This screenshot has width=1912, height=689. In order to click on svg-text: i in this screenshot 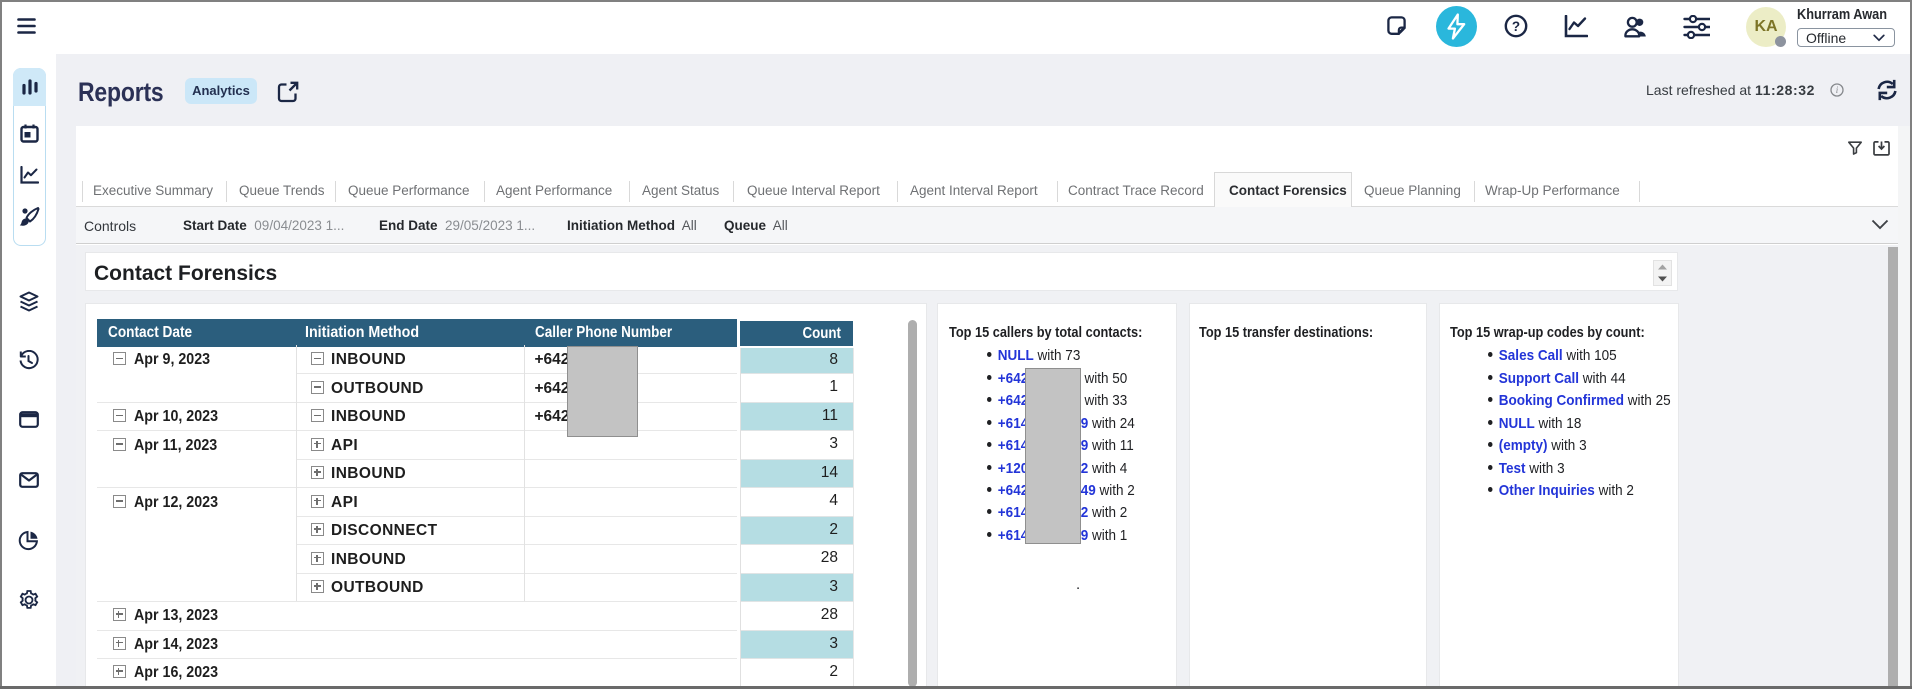, I will do `click(1837, 90)`.